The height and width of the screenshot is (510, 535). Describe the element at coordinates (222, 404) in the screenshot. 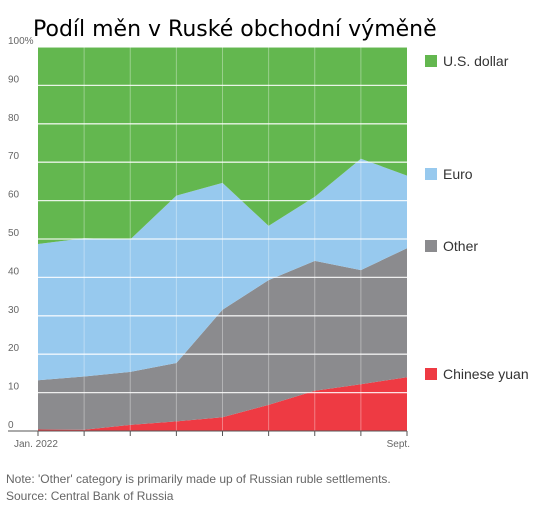

I see `area-chinese-yuan` at that location.